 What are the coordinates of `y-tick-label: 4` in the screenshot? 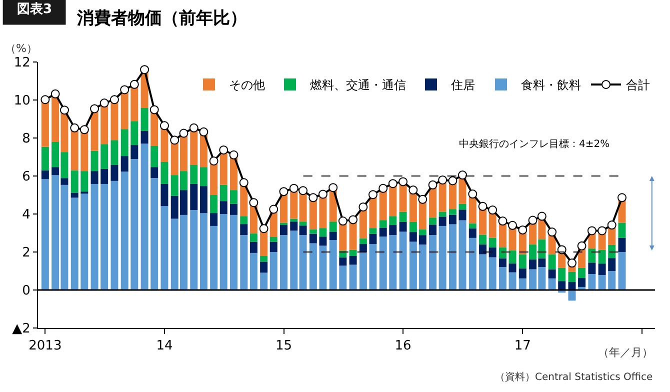 It's located at (26, 215).